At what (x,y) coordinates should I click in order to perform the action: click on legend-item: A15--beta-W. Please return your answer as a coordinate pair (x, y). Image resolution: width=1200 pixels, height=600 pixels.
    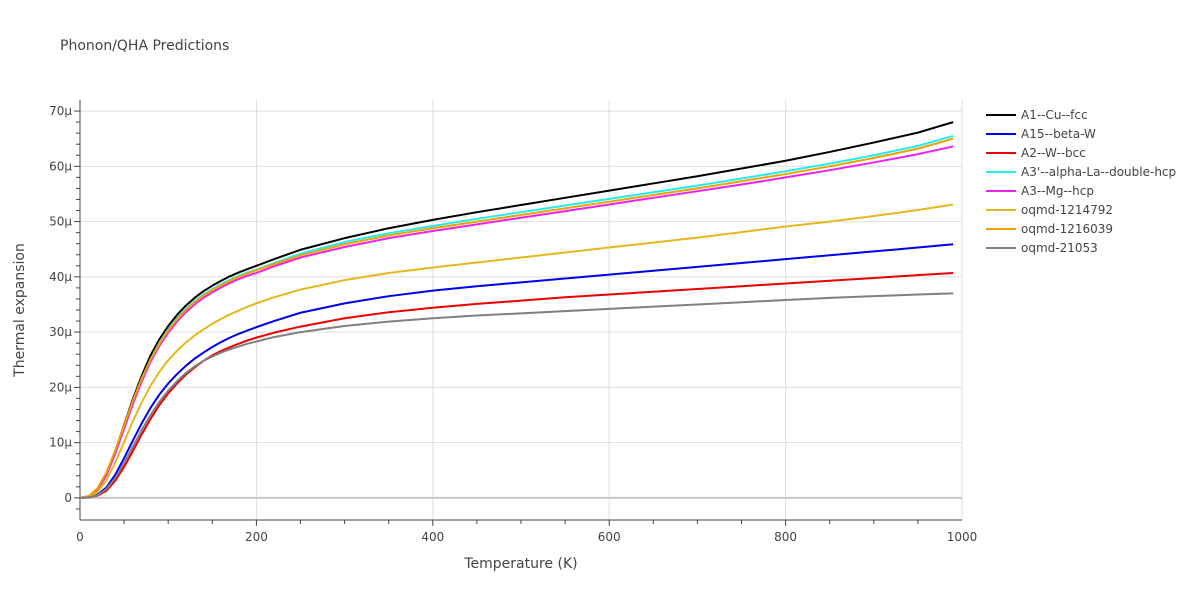
    Looking at the image, I should click on (1041, 134).